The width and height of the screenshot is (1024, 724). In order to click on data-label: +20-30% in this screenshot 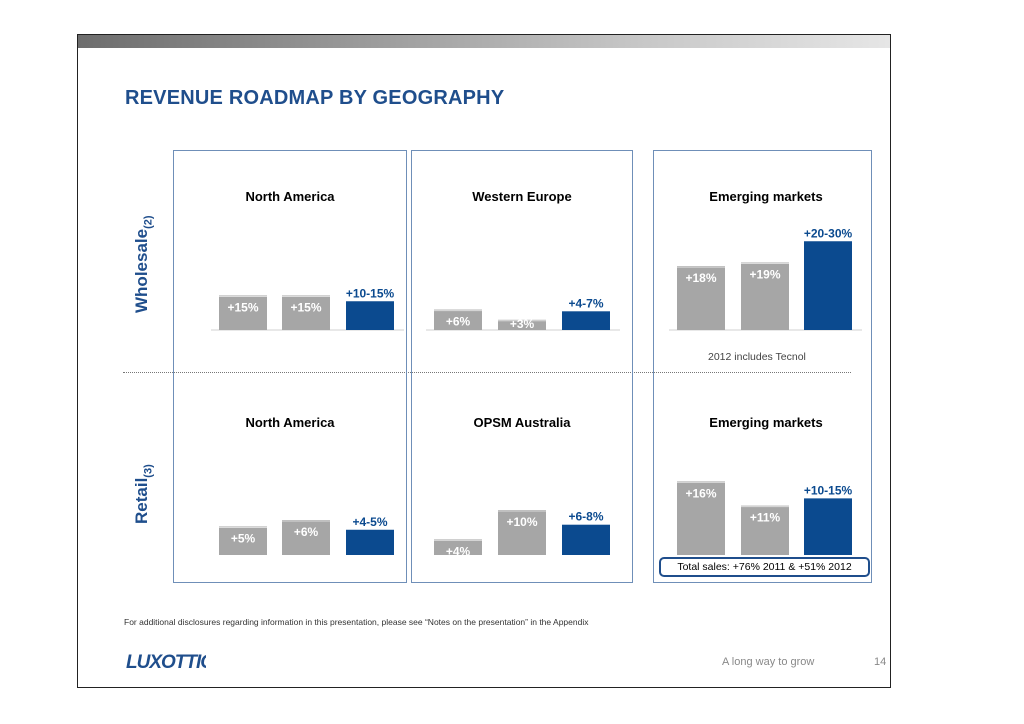, I will do `click(828, 233)`.